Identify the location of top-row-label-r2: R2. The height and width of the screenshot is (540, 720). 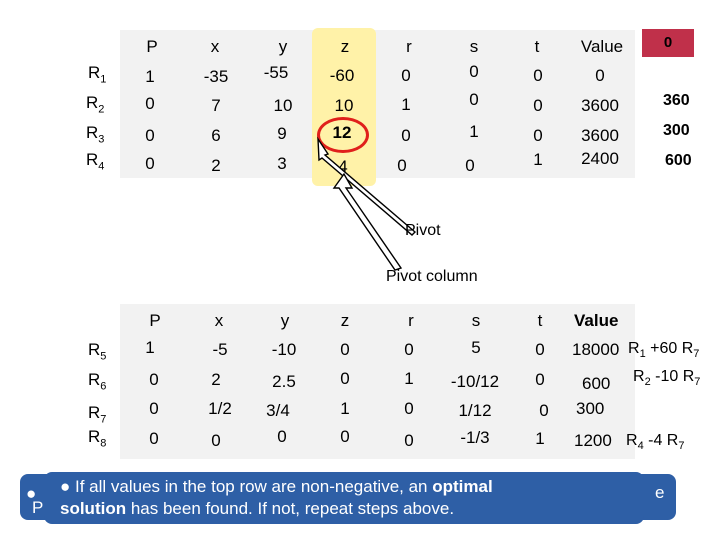
(95, 104).